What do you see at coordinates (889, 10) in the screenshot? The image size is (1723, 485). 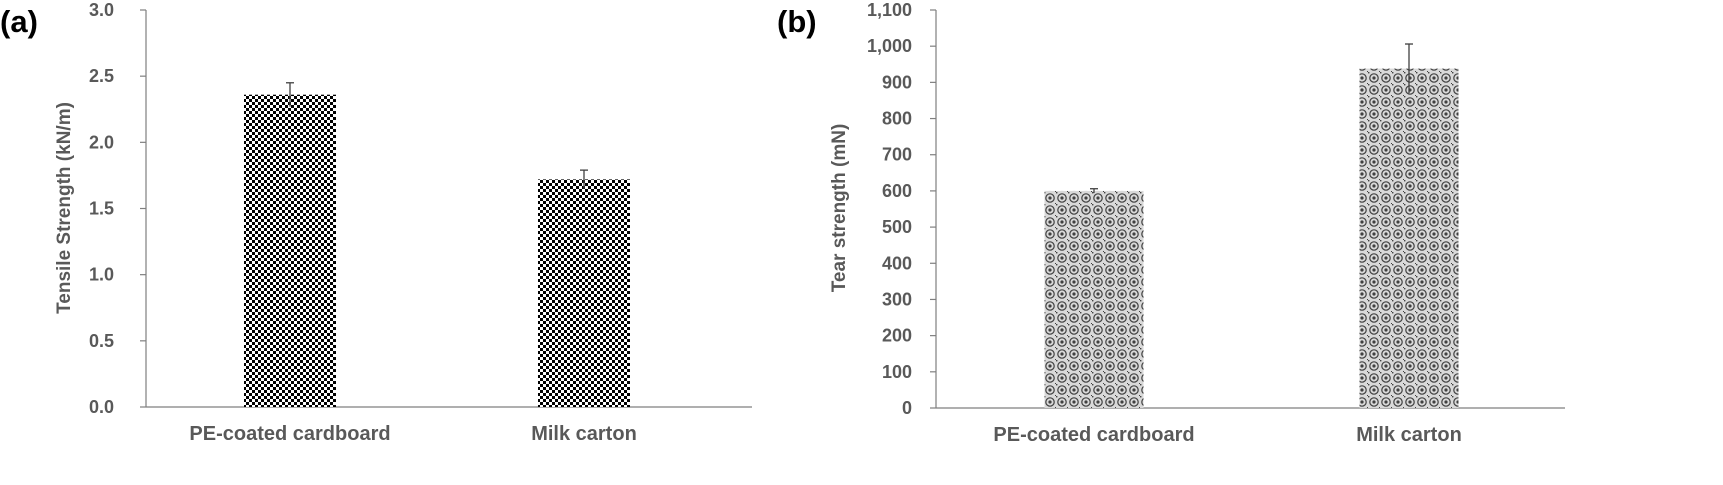 I see `y-tick-label-b: 1,100` at bounding box center [889, 10].